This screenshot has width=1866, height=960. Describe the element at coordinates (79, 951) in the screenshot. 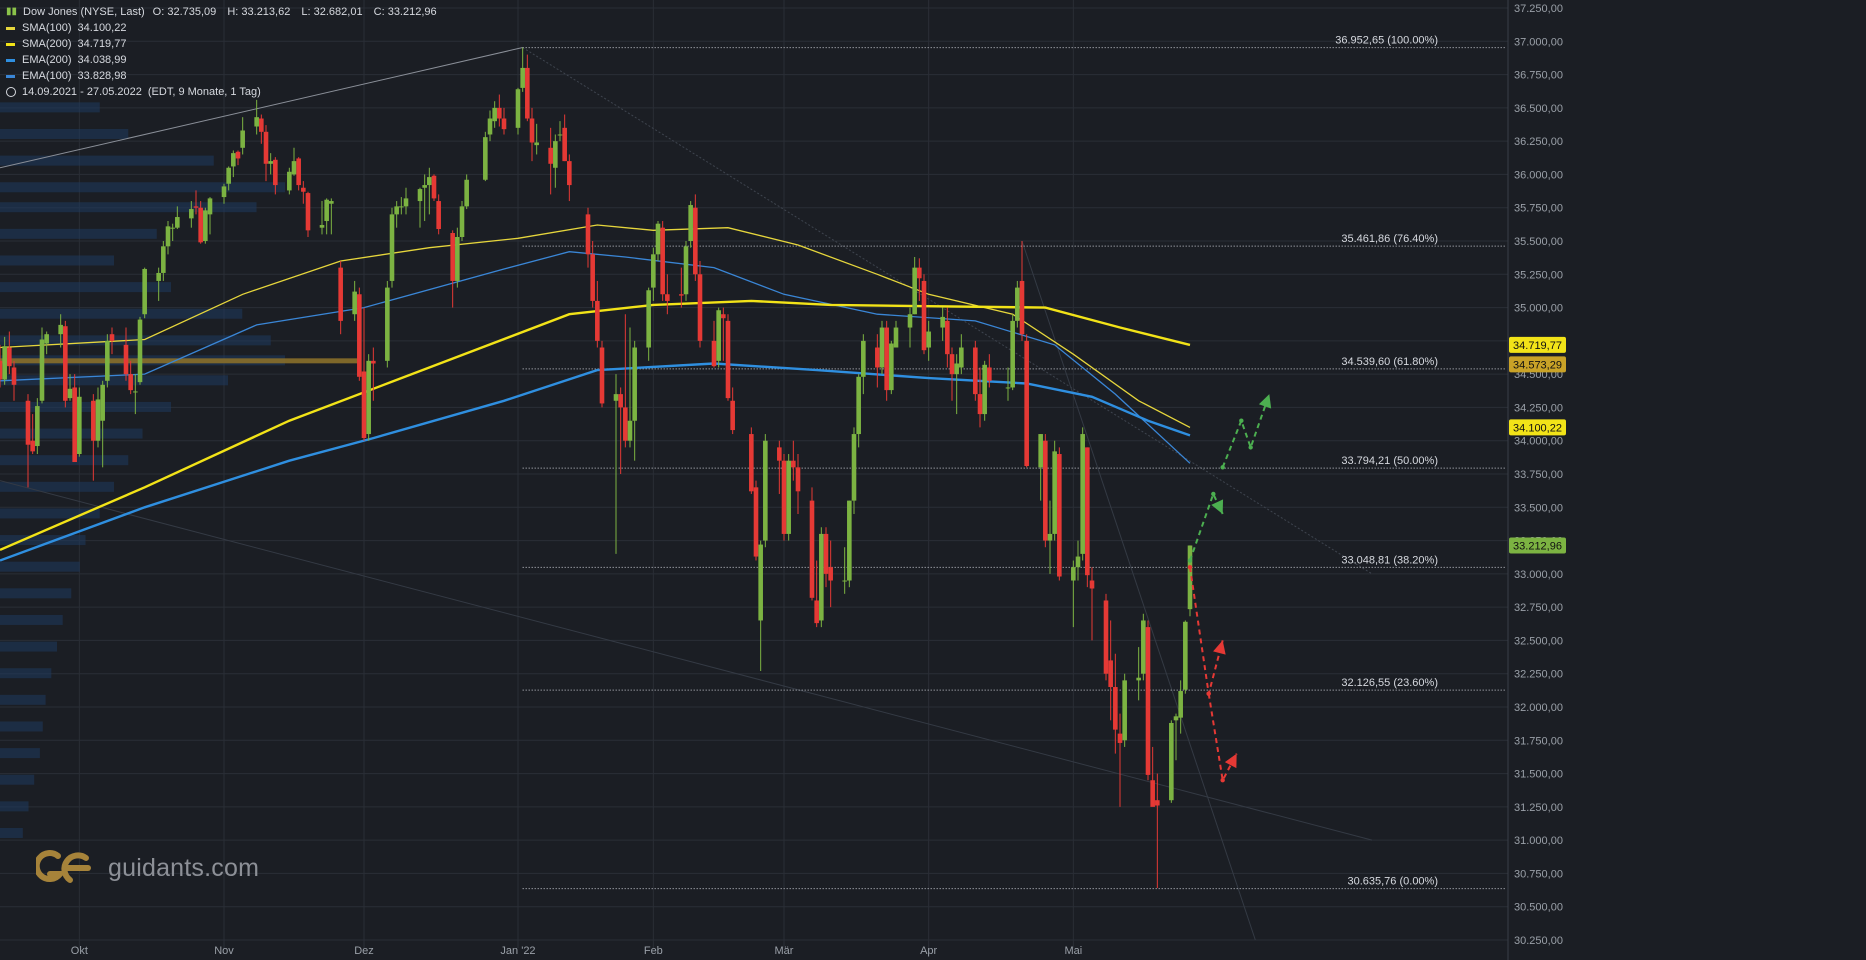

I see `time-tick-label: Okt` at that location.